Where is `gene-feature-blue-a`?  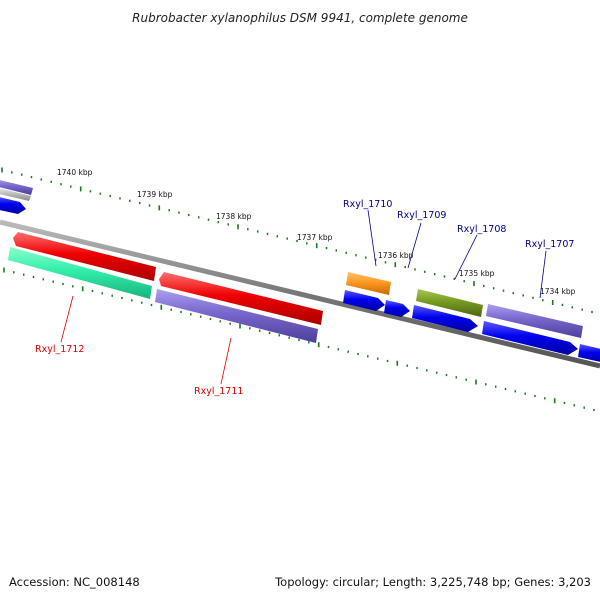 gene-feature-blue-a is located at coordinates (364, 300).